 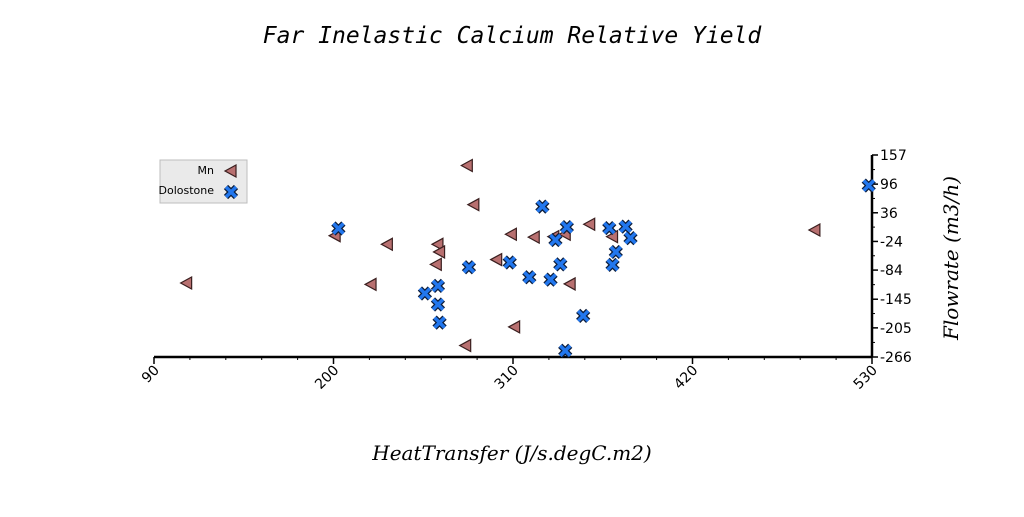 What do you see at coordinates (686, 378) in the screenshot?
I see `x-tick-label: 420` at bounding box center [686, 378].